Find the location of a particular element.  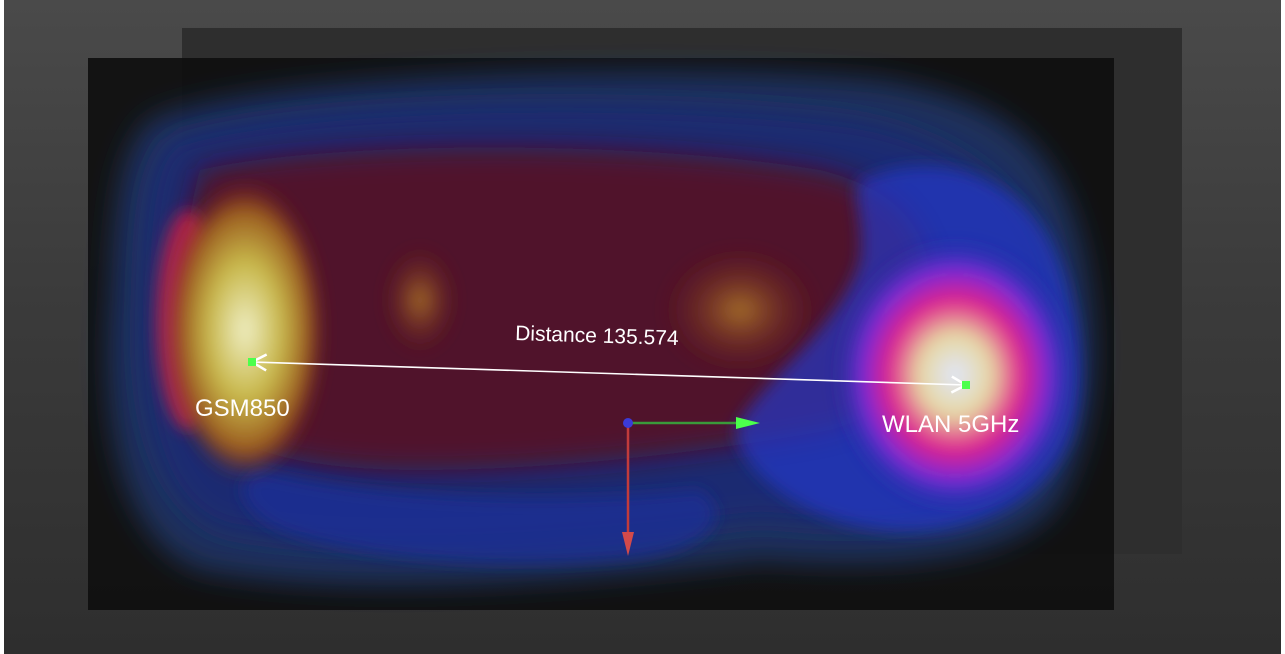

viewport-border-right is located at coordinates (1283, 327).